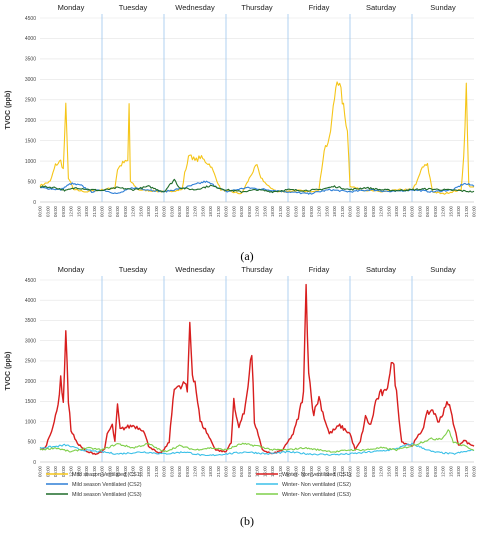 The height and width of the screenshot is (550, 481). What do you see at coordinates (107, 485) in the screenshot?
I see `legend-item: Mild season Ventilated (CS2)` at bounding box center [107, 485].